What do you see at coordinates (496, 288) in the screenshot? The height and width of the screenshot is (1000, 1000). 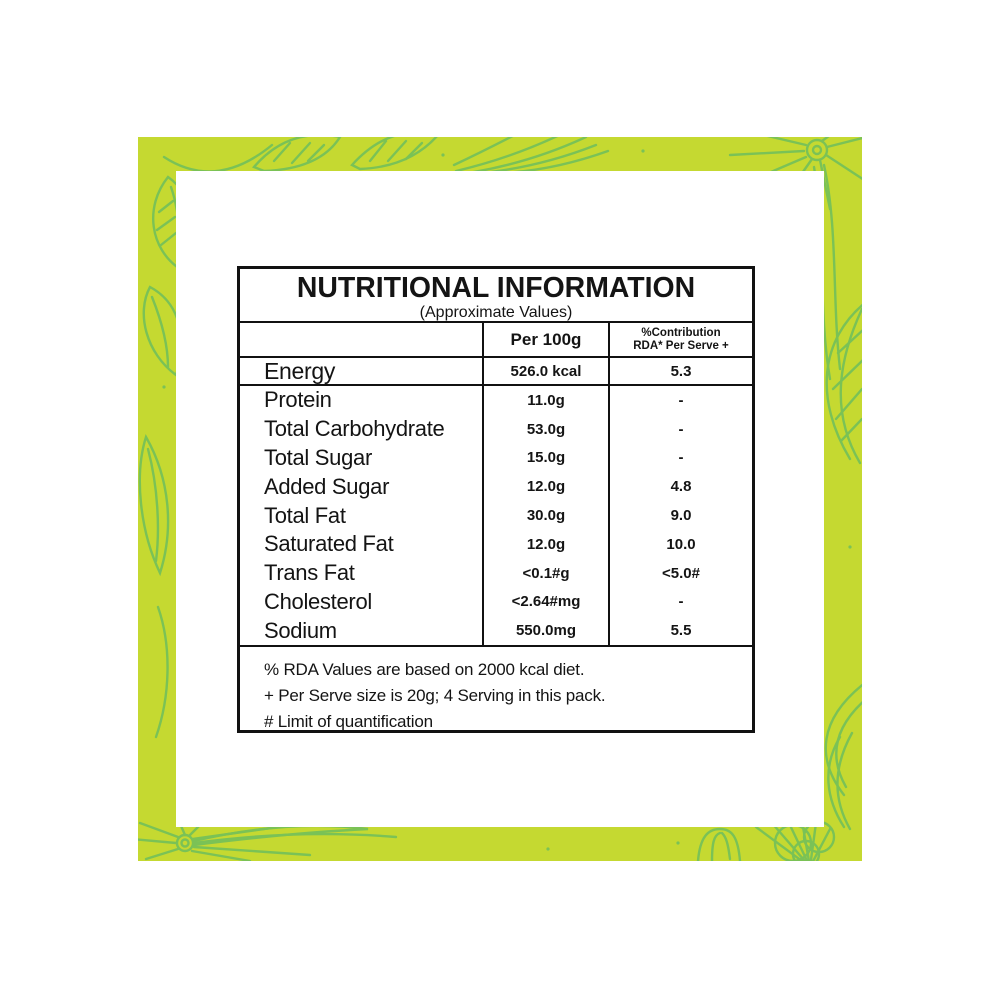 I see `table-title: NUTRITIONAL INFORMATION` at bounding box center [496, 288].